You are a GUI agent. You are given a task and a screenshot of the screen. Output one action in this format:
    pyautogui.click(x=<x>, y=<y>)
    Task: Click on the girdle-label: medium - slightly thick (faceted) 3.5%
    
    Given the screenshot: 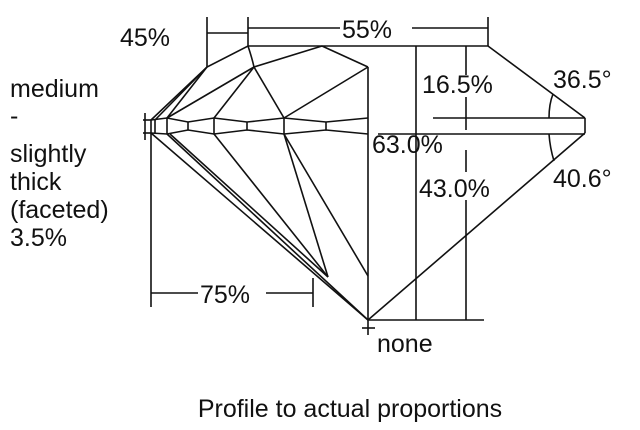 What is the action you would take?
    pyautogui.click(x=59, y=163)
    